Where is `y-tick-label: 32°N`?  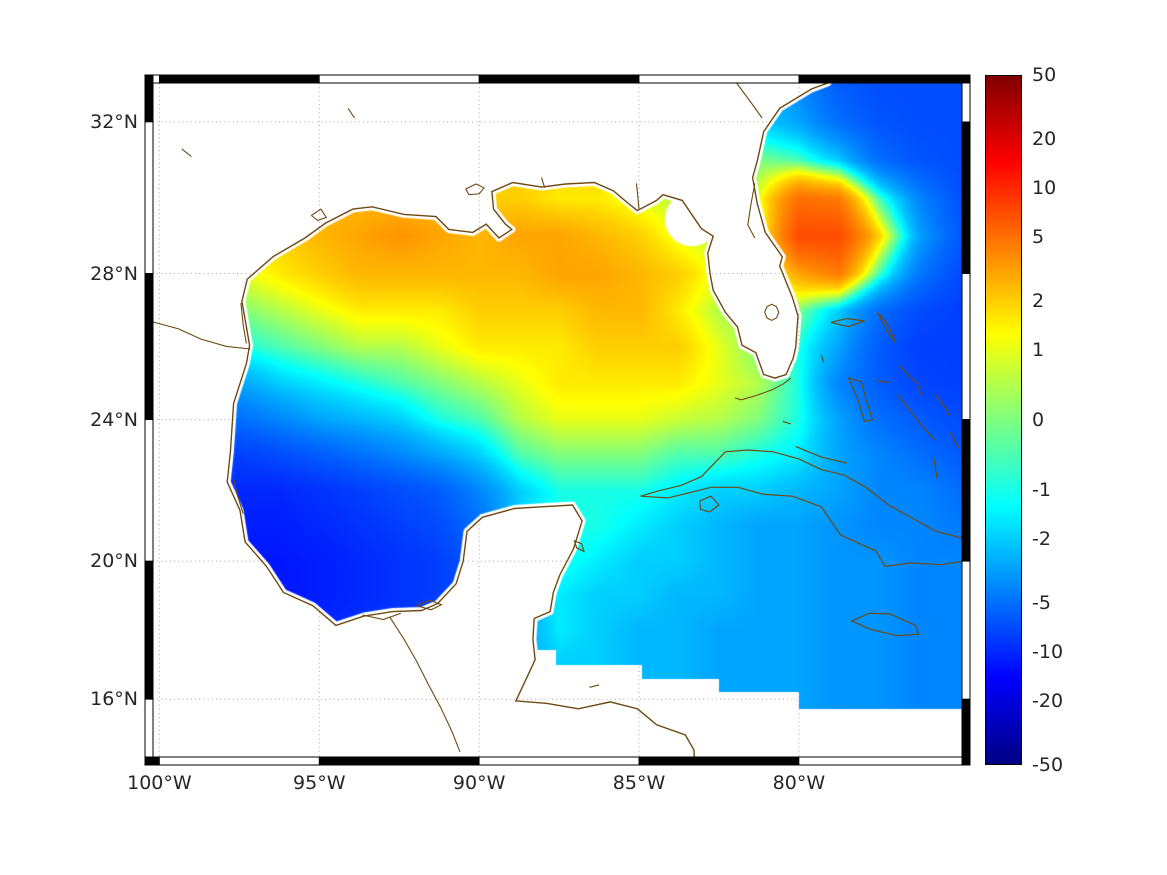
y-tick-label: 32°N is located at coordinates (114, 121).